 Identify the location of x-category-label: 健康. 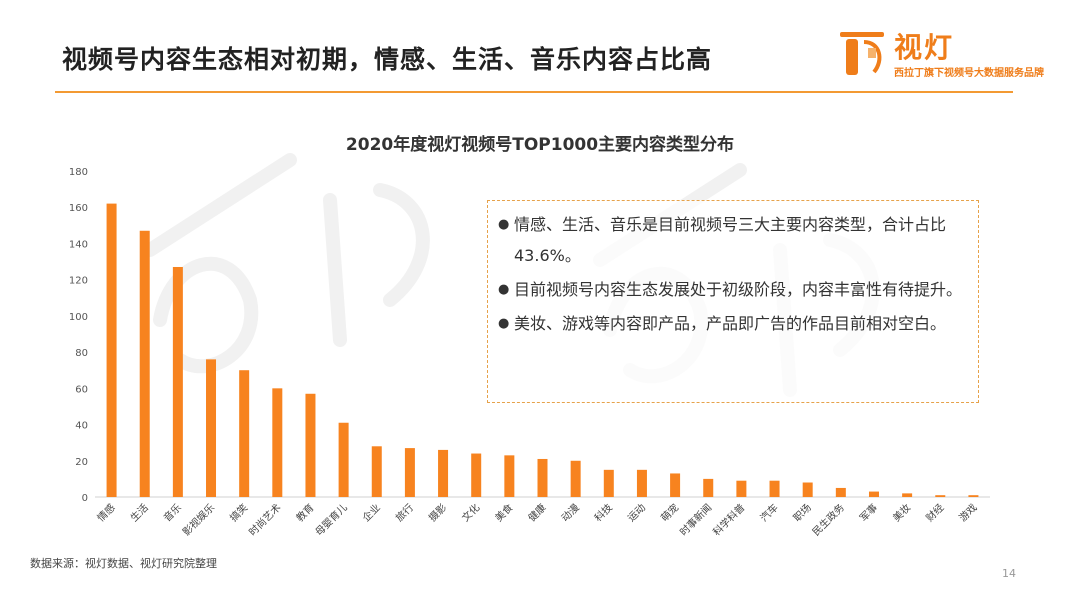
(536, 512).